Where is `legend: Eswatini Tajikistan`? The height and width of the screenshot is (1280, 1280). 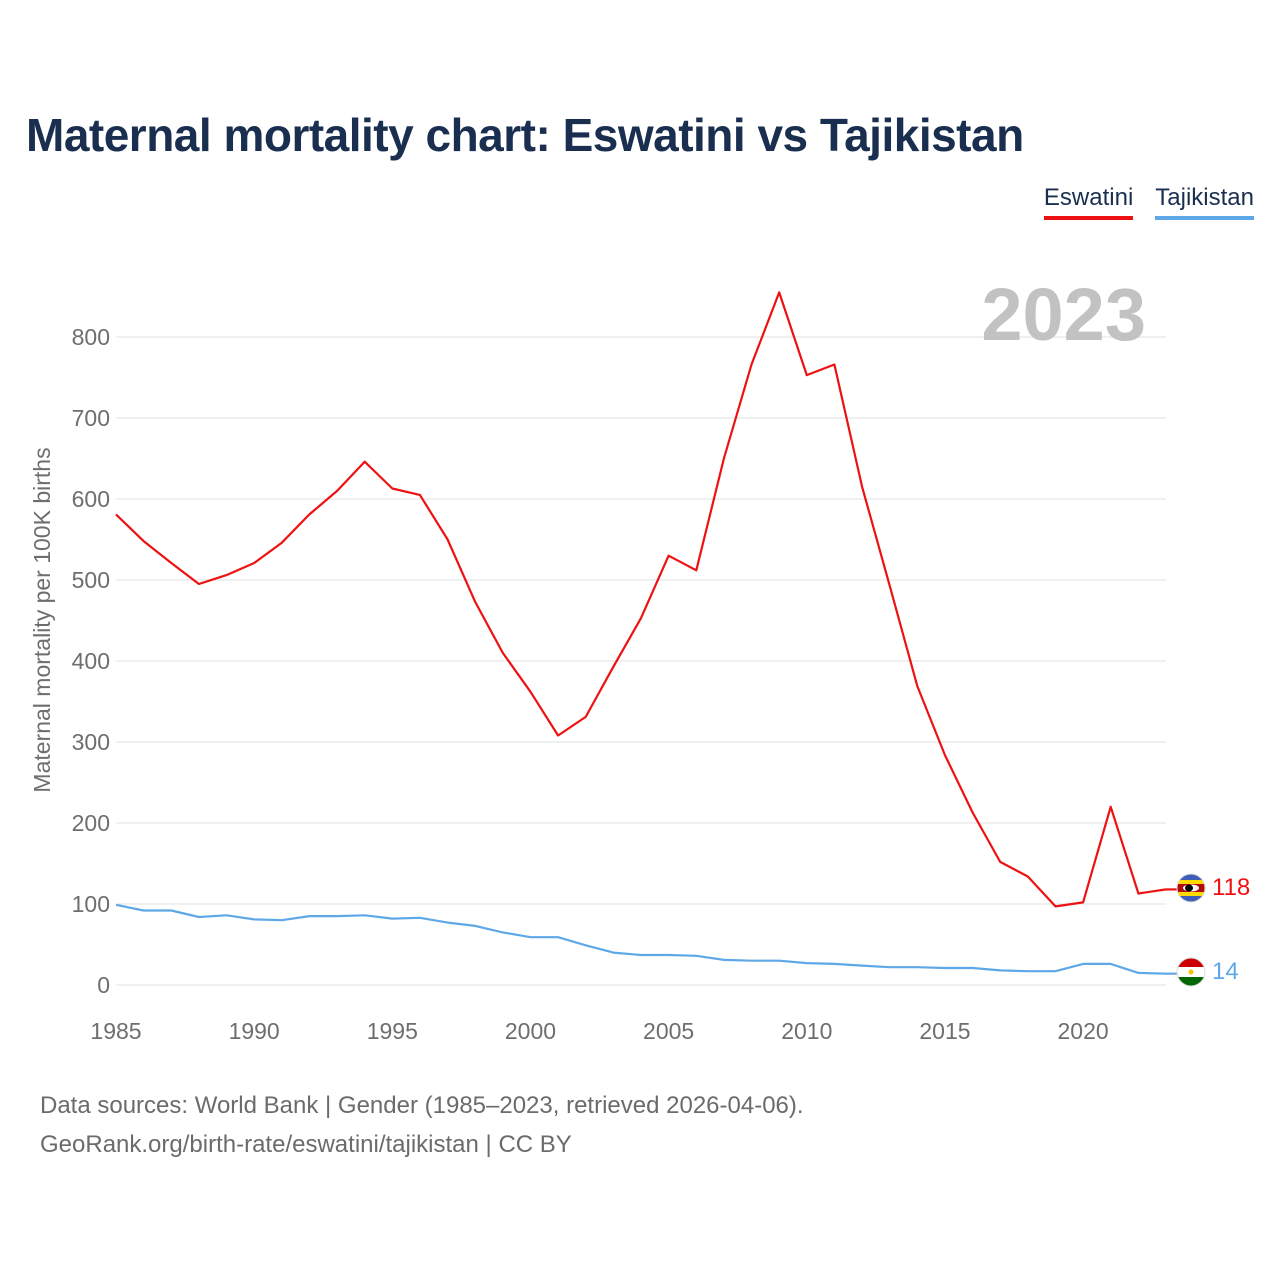 legend: Eswatini Tajikistan is located at coordinates (1148, 202).